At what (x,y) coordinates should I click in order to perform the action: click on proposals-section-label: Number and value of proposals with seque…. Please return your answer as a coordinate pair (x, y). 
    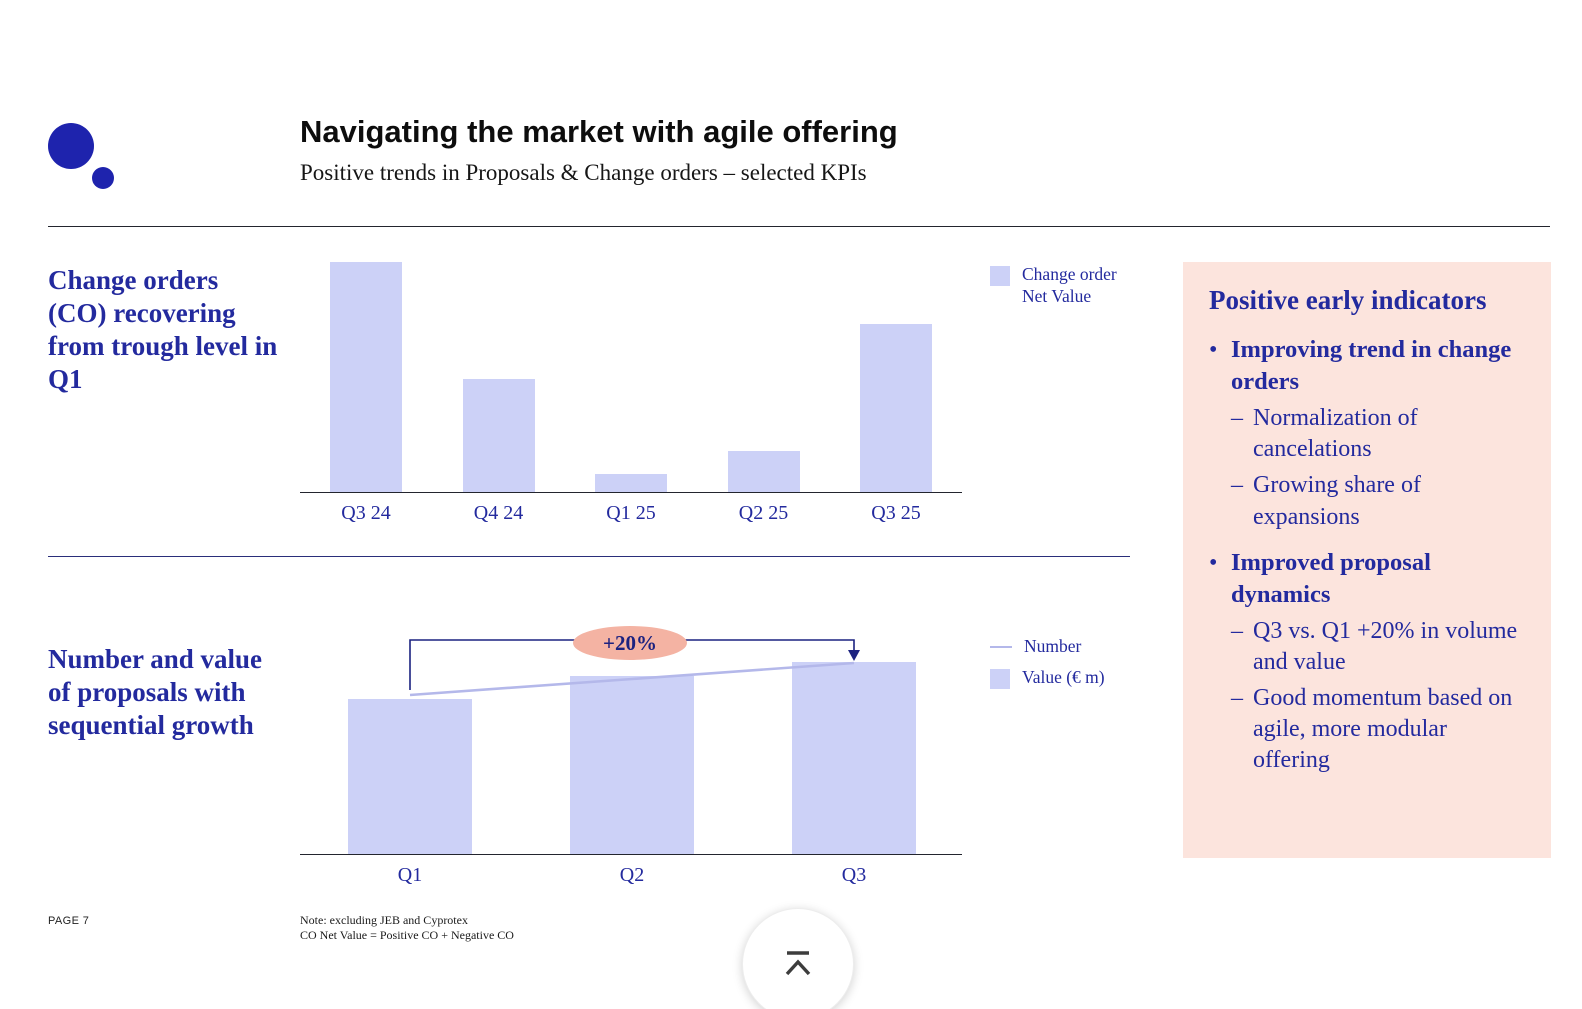
    Looking at the image, I should click on (155, 692).